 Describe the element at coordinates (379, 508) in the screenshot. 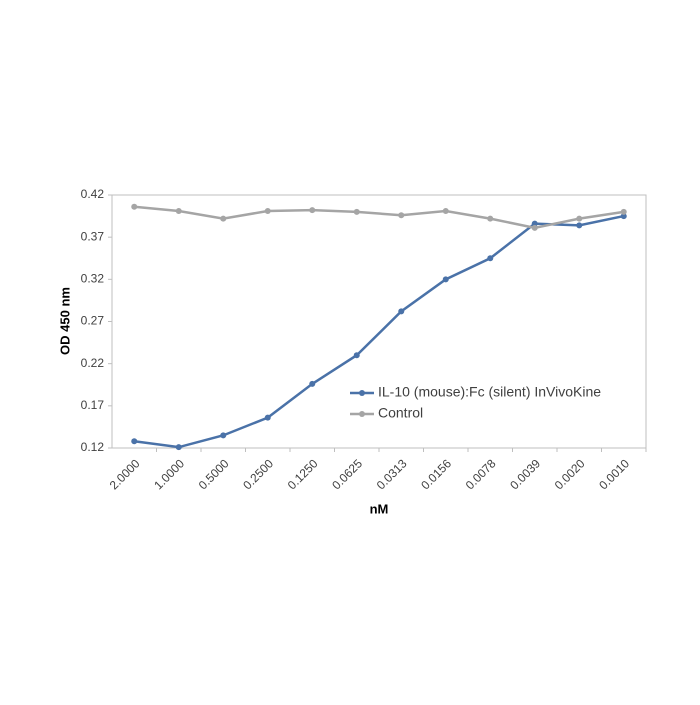

I see `x-axis-label: nM` at that location.